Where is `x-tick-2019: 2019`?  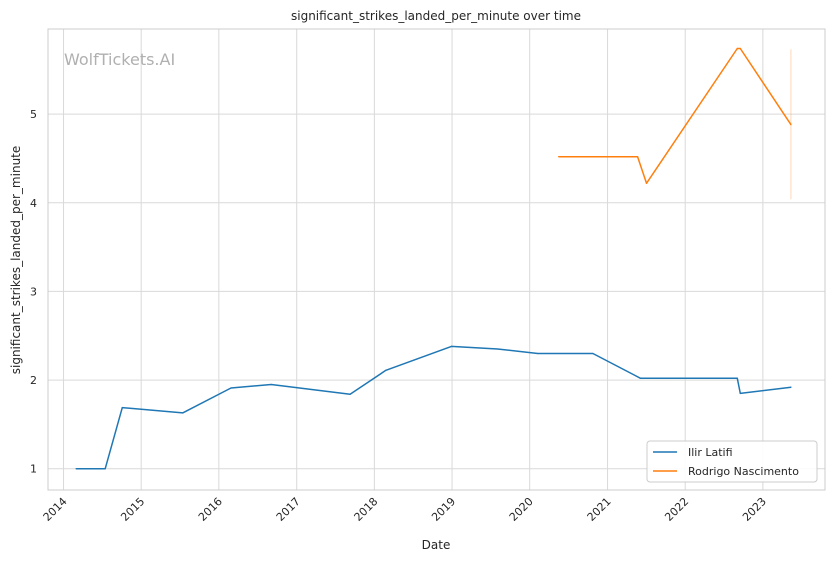
x-tick-2019: 2019 is located at coordinates (443, 509).